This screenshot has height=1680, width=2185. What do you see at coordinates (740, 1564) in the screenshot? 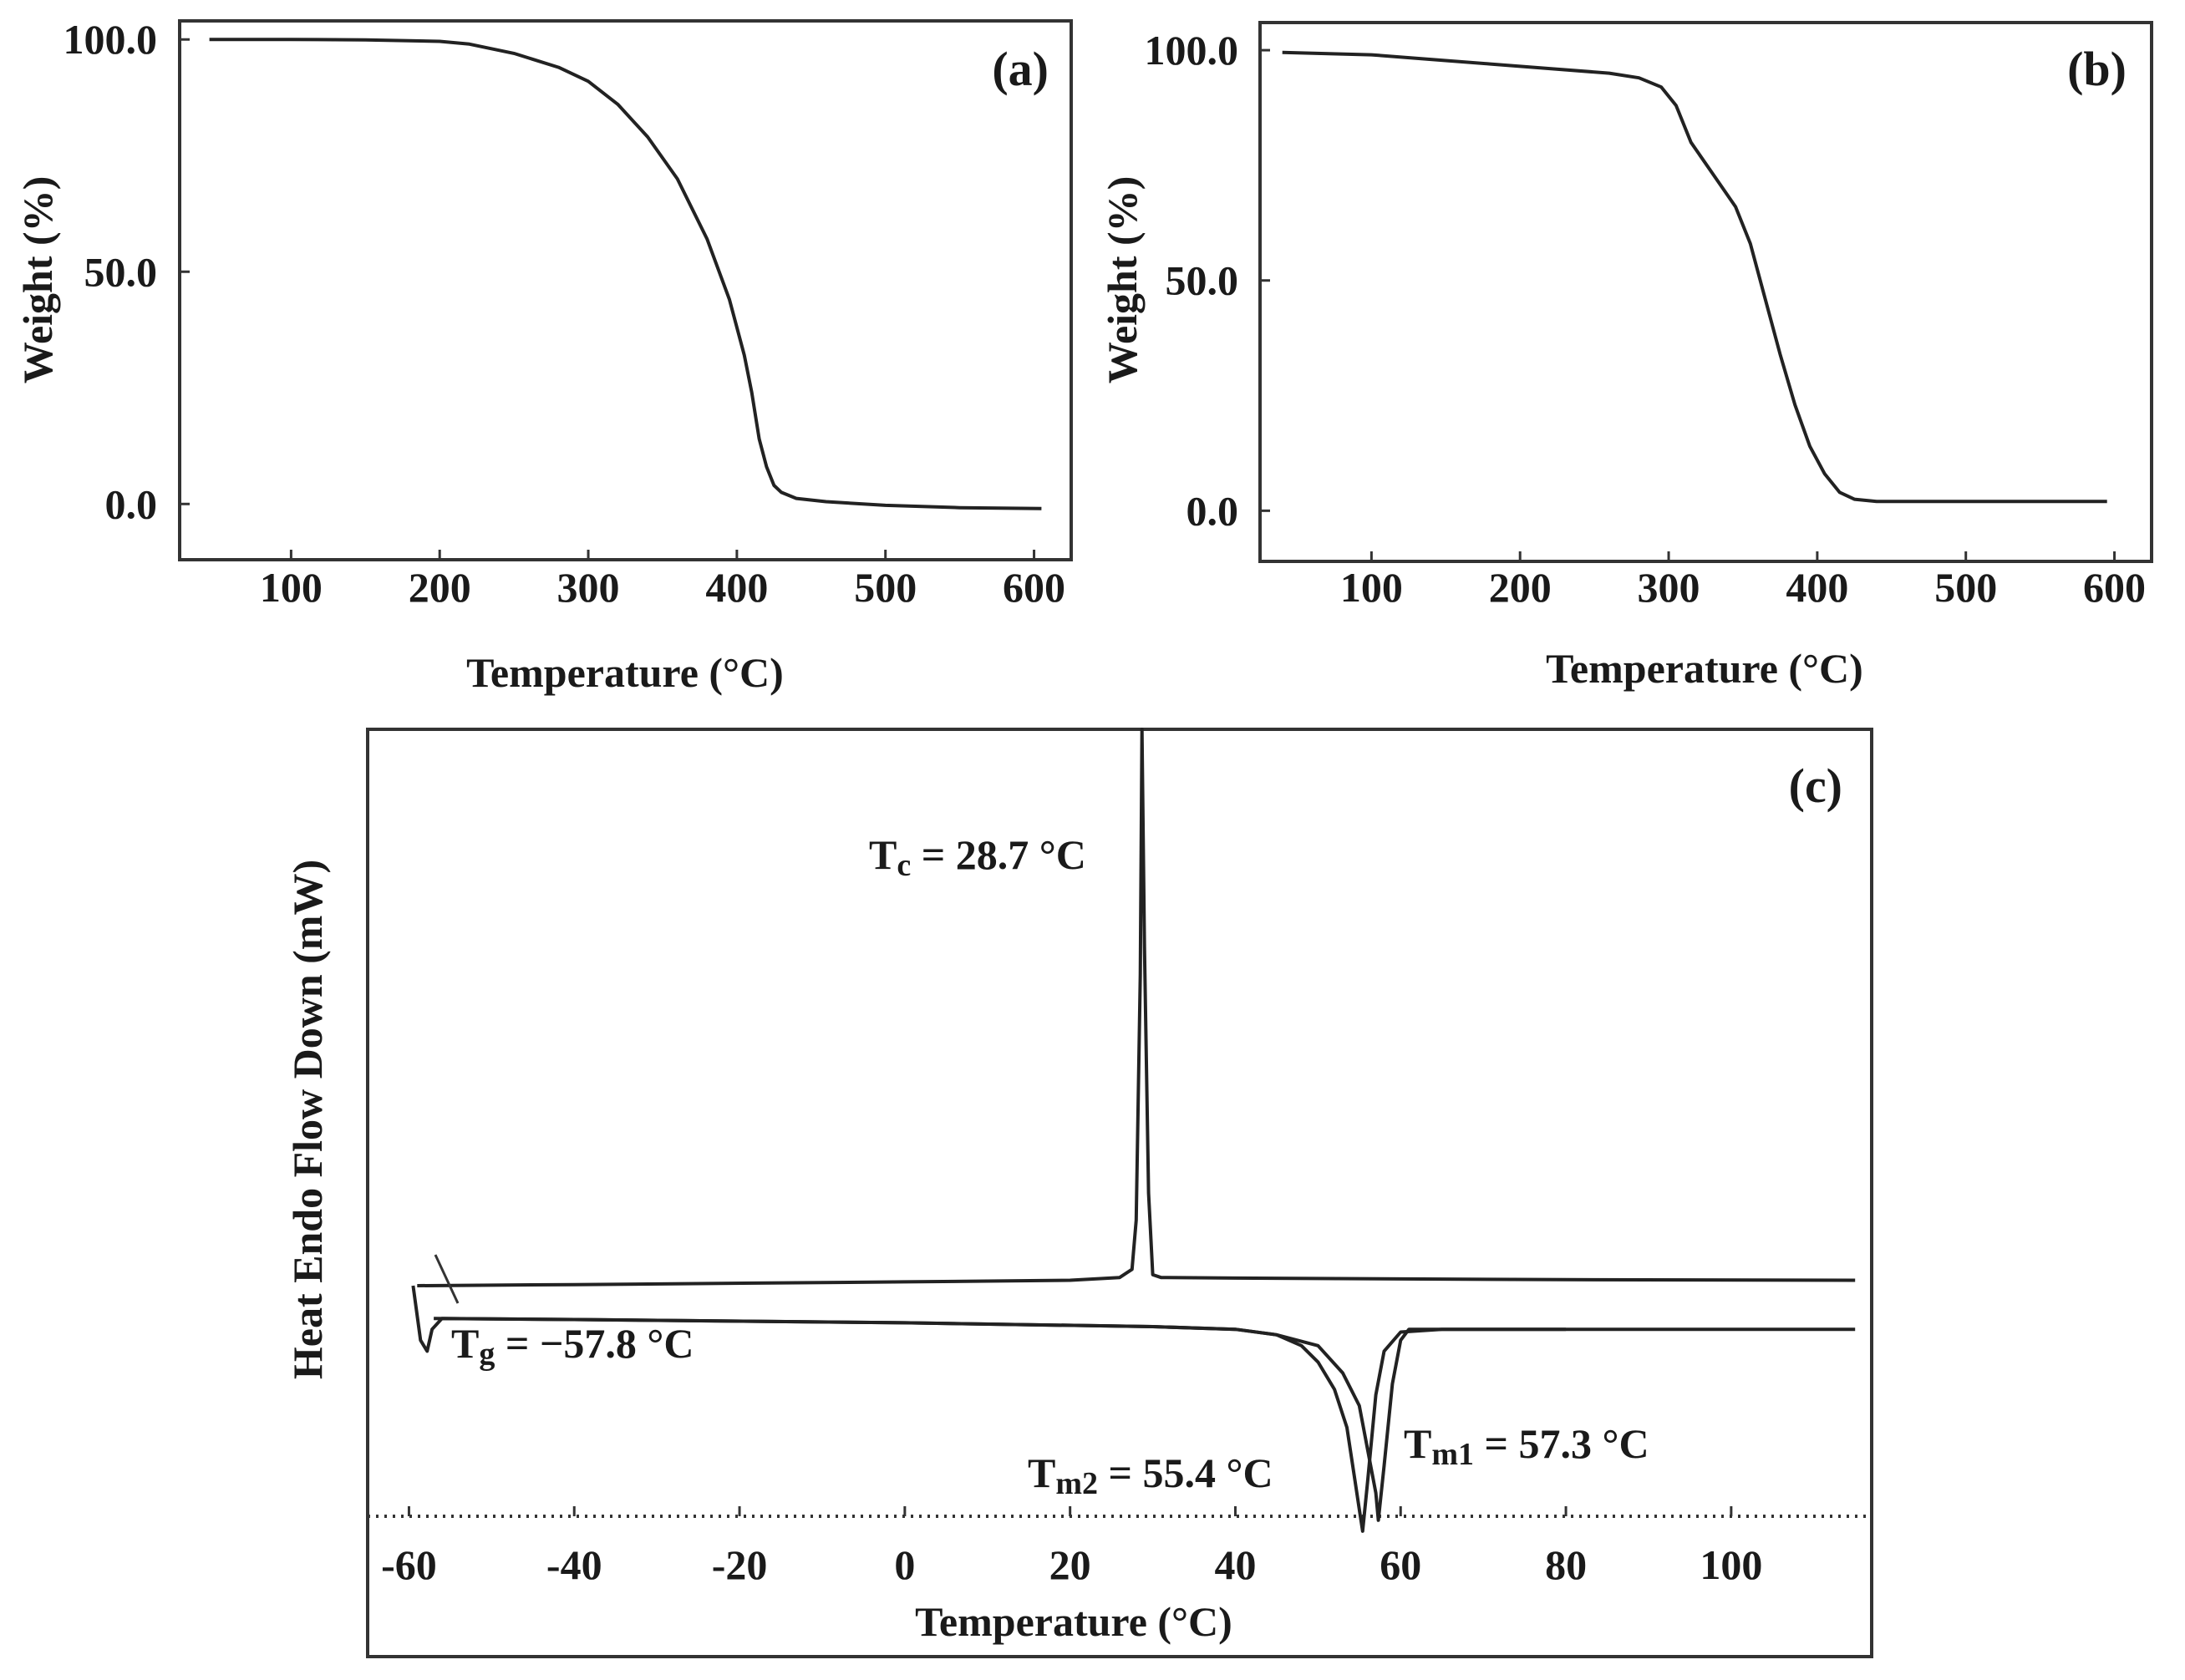
I see `x-tick-label: -20` at bounding box center [740, 1564].